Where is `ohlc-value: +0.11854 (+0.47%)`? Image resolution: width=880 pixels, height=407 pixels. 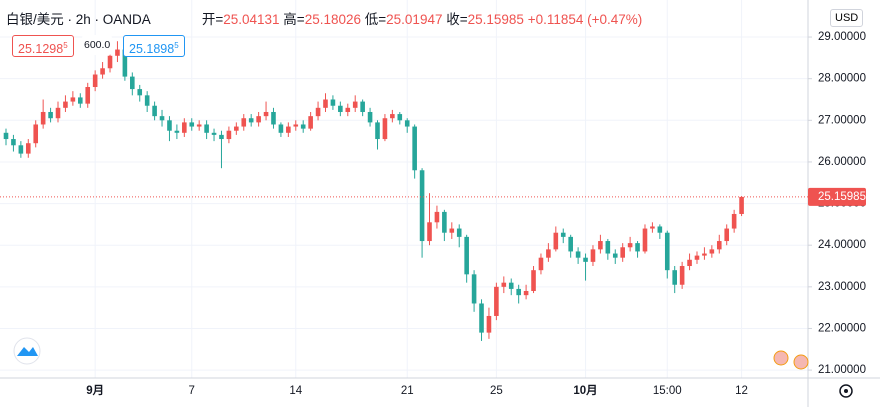
ohlc-value: +0.11854 (+0.47%) is located at coordinates (585, 19).